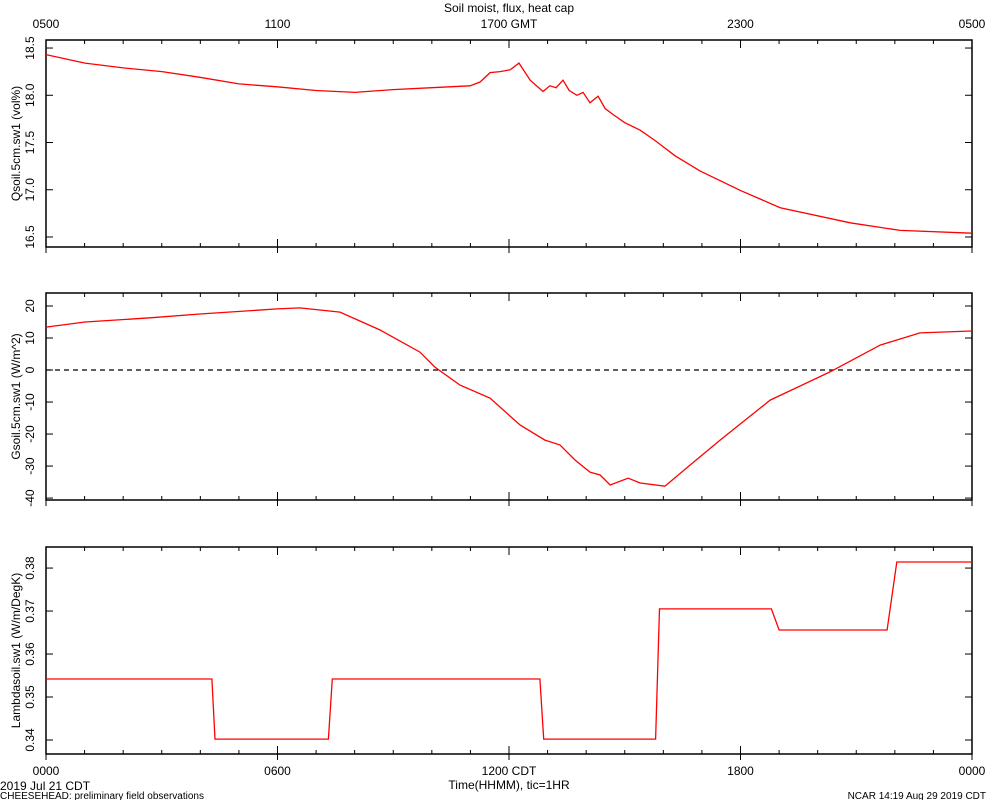 The image size is (1000, 800). What do you see at coordinates (30, 654) in the screenshot?
I see `y-tick-label: 0.36` at bounding box center [30, 654].